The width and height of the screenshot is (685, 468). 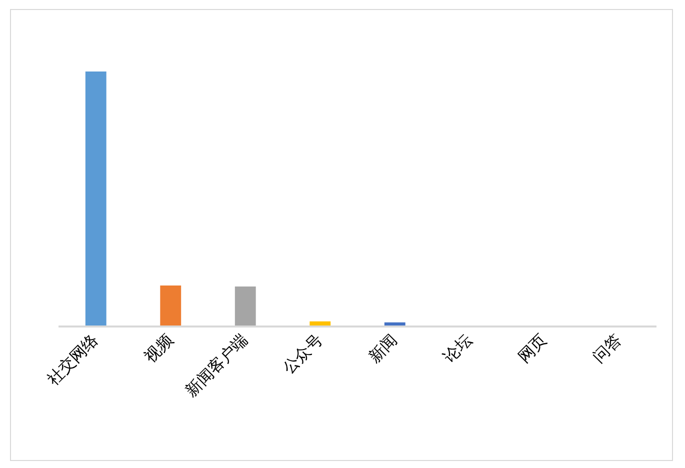 What do you see at coordinates (383, 348) in the screenshot?
I see `x-tick-label: 新闻` at bounding box center [383, 348].